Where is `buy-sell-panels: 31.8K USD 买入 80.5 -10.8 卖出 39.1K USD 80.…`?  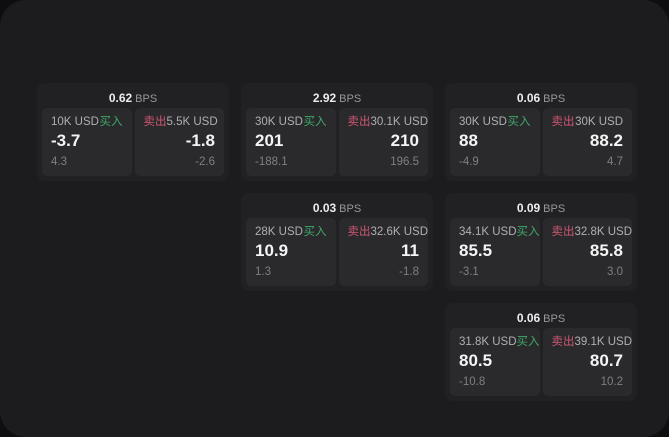 buy-sell-panels: 31.8K USD 买入 80.5 -10.8 卖出 39.1K USD 80.… is located at coordinates (541, 362).